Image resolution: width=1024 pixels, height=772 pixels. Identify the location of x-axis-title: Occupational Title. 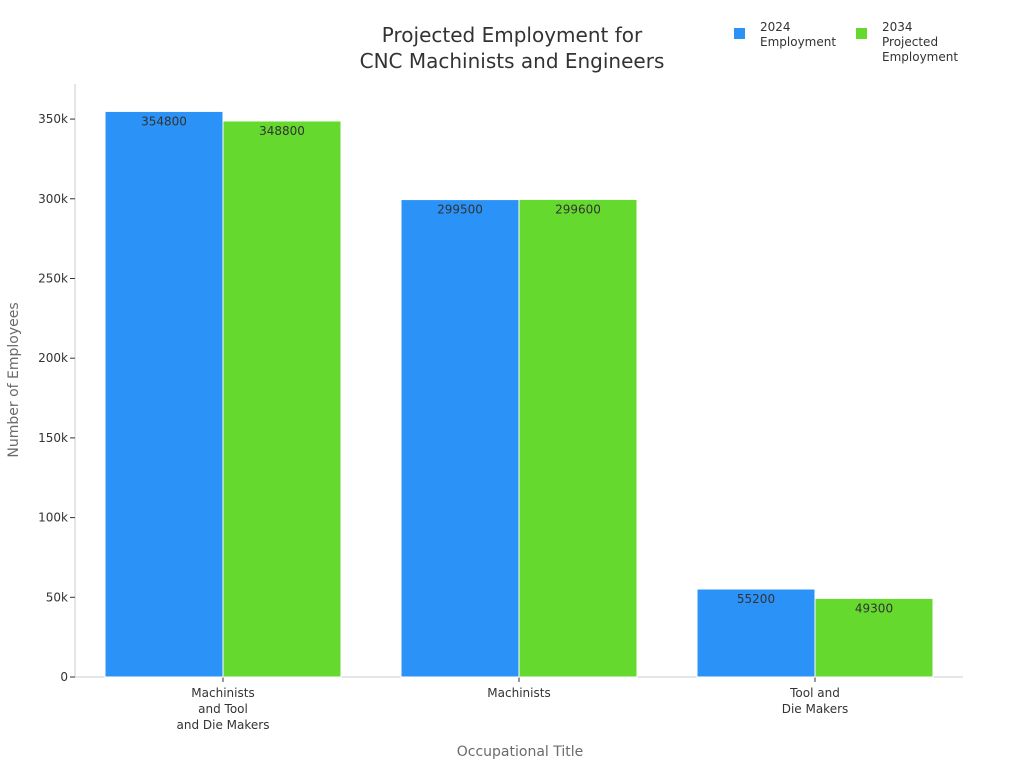
(520, 752).